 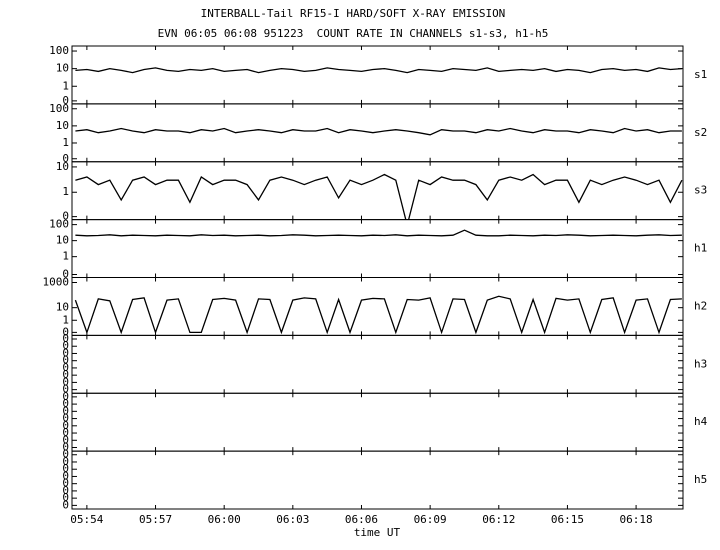 What do you see at coordinates (700, 74) in the screenshot?
I see `panel-label: s1` at bounding box center [700, 74].